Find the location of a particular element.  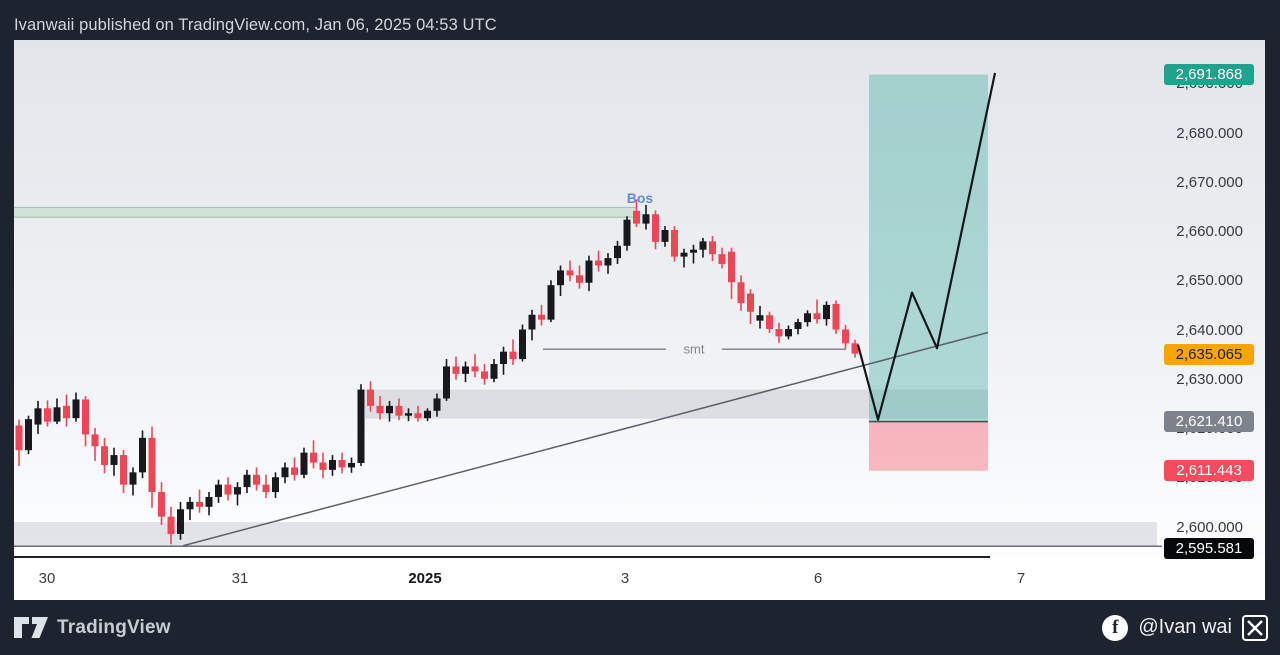

bos-supply-zone is located at coordinates (325, 212).